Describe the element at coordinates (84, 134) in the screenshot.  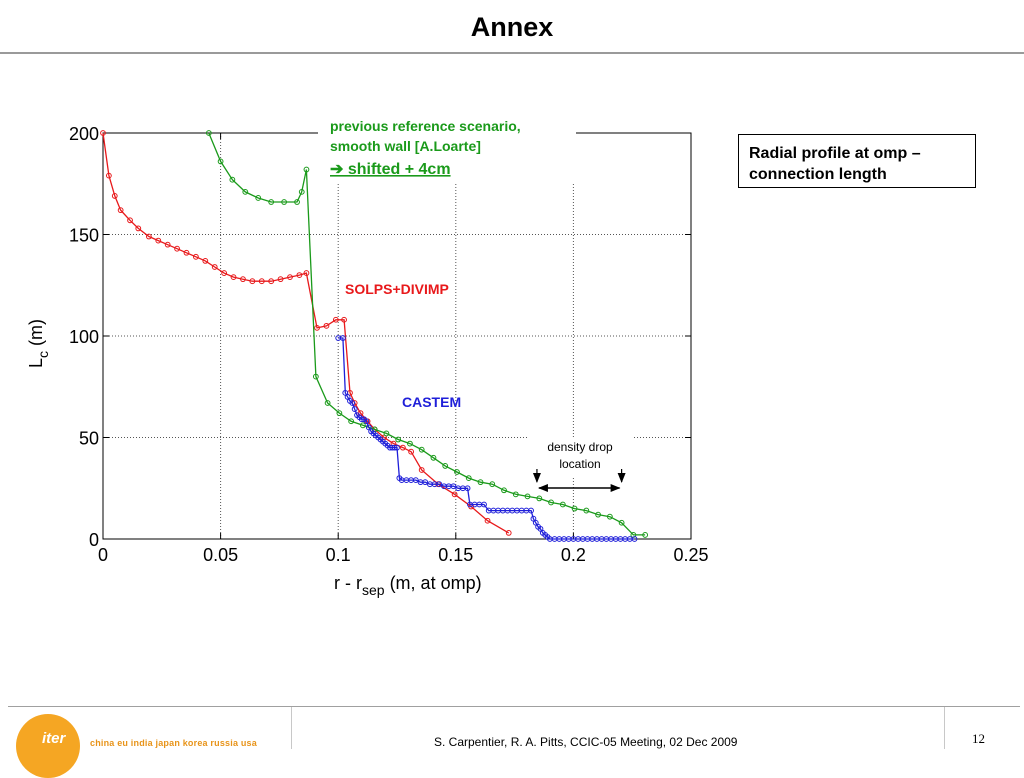
I see `y-tick-label: 200` at that location.